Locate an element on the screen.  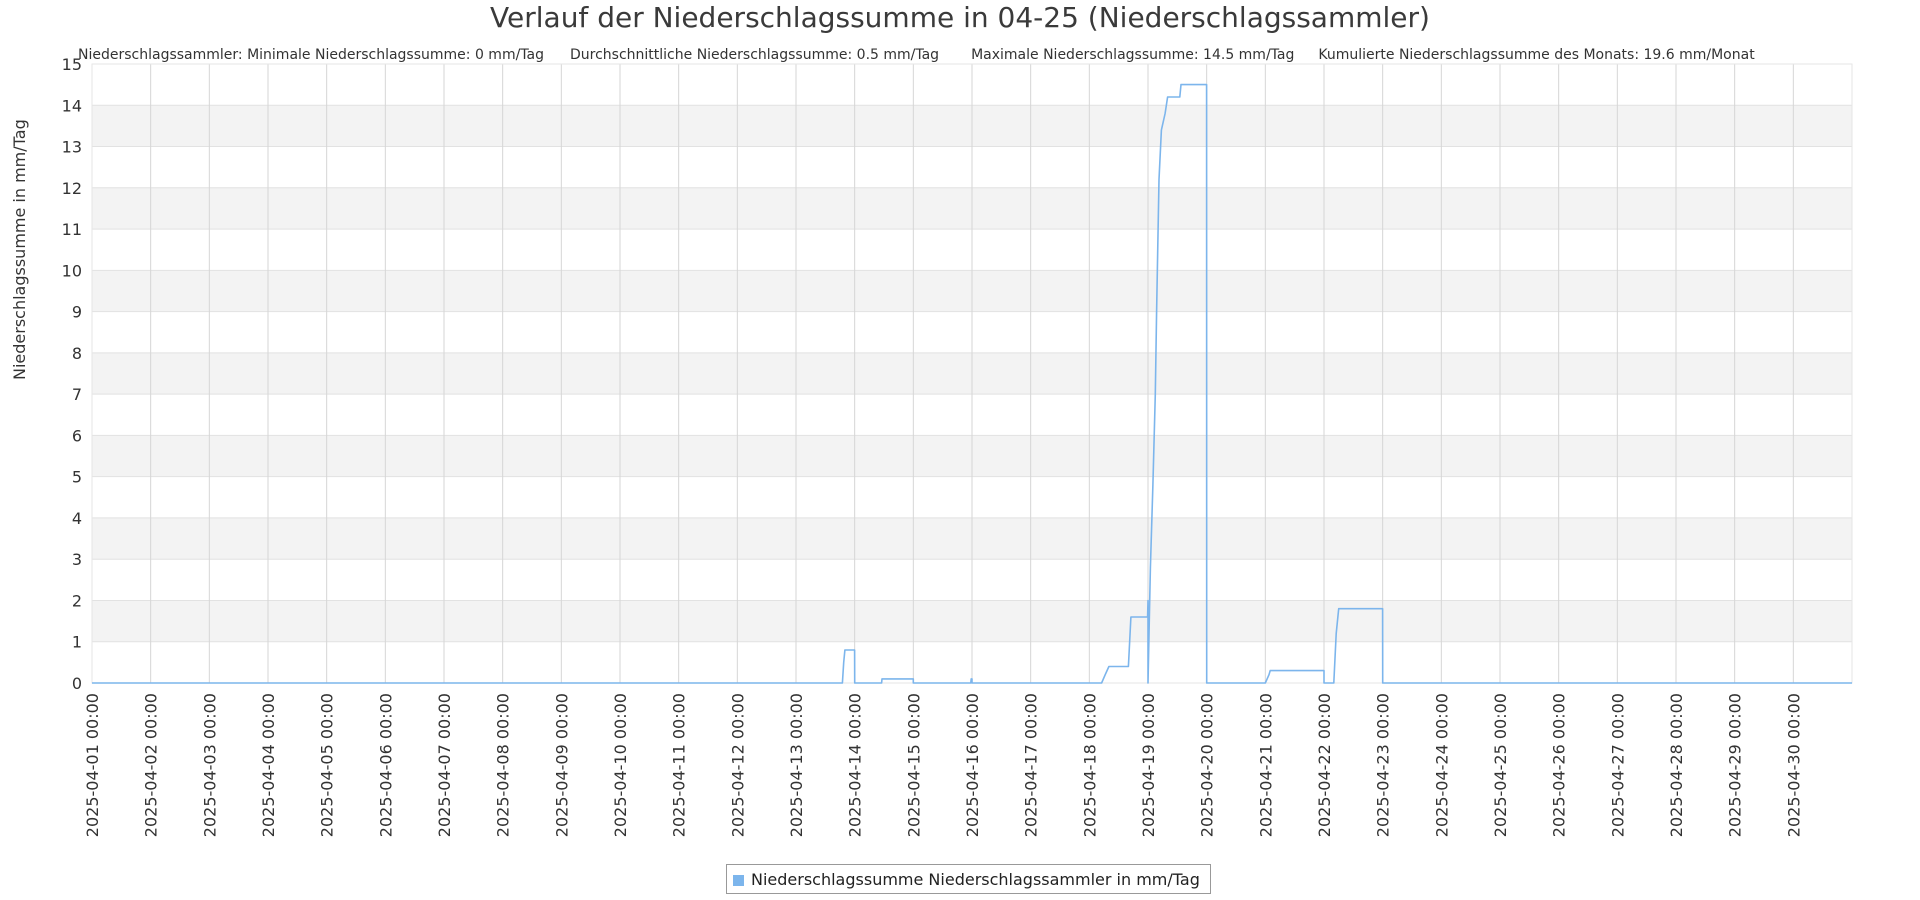
x-tick-label: 2025-04-10 00:00 is located at coordinates (620, 765).